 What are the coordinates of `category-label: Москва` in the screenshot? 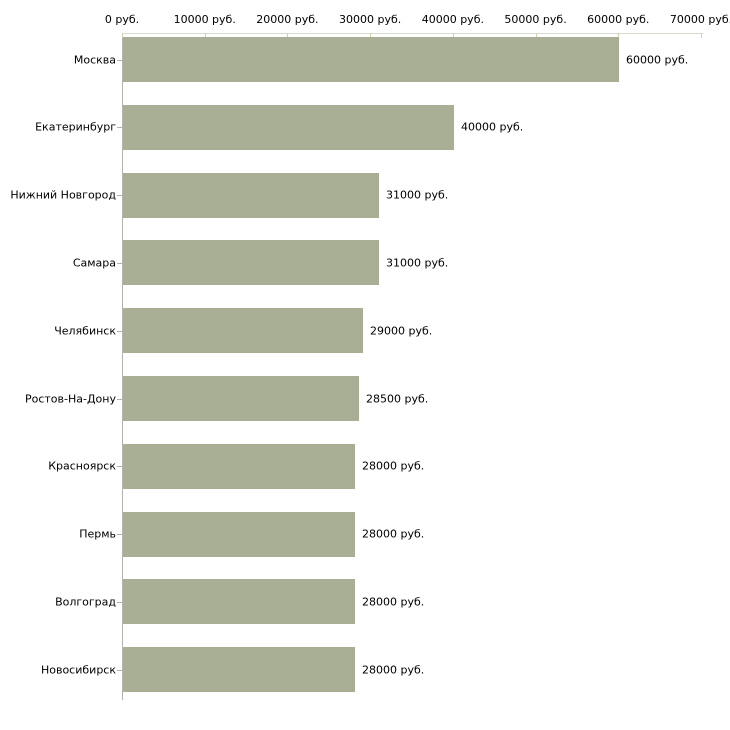 It's located at (94, 59).